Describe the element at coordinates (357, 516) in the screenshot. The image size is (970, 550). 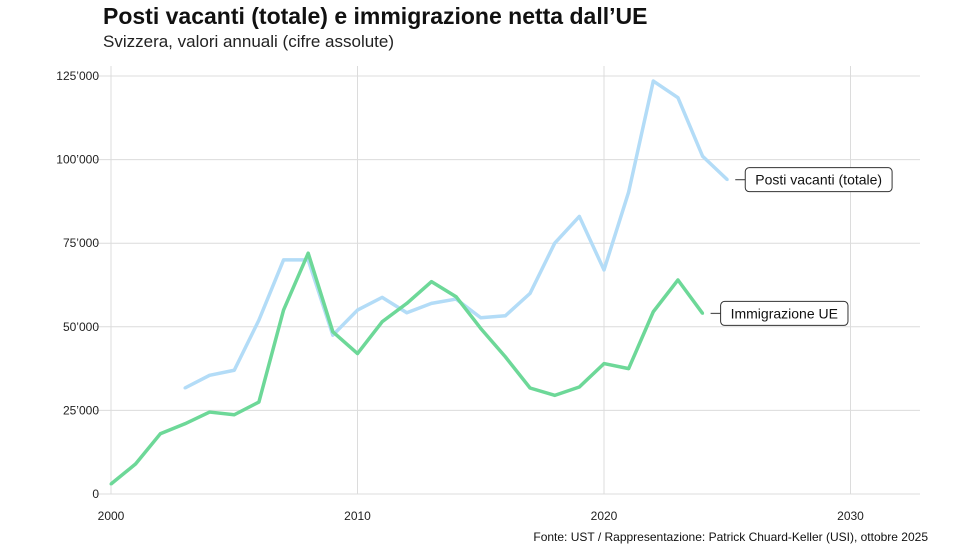
I see `x-tick-label: 2010` at that location.